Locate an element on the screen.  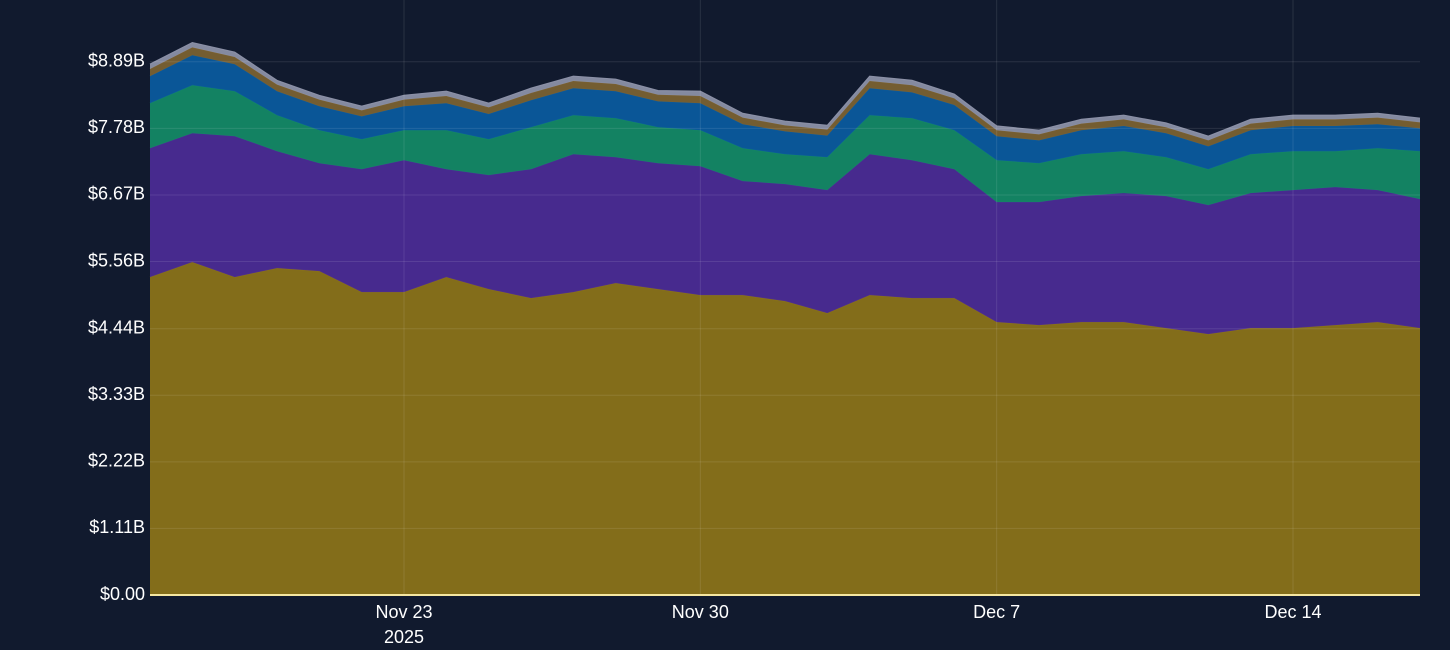
y-tick-label: $1.11B is located at coordinates (117, 527).